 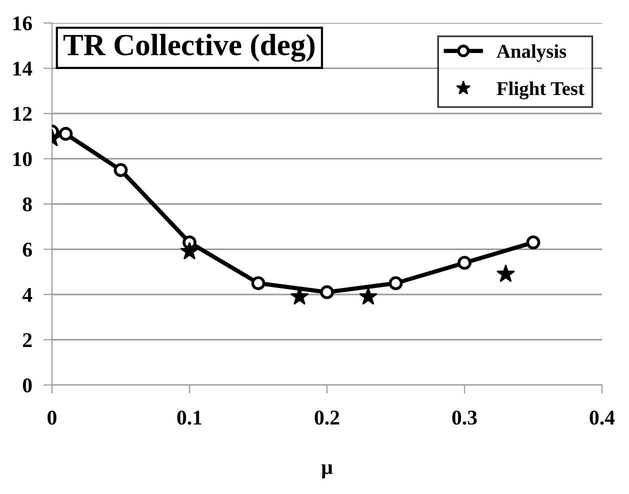 What do you see at coordinates (27, 340) in the screenshot?
I see `y-tick-label: 2` at bounding box center [27, 340].